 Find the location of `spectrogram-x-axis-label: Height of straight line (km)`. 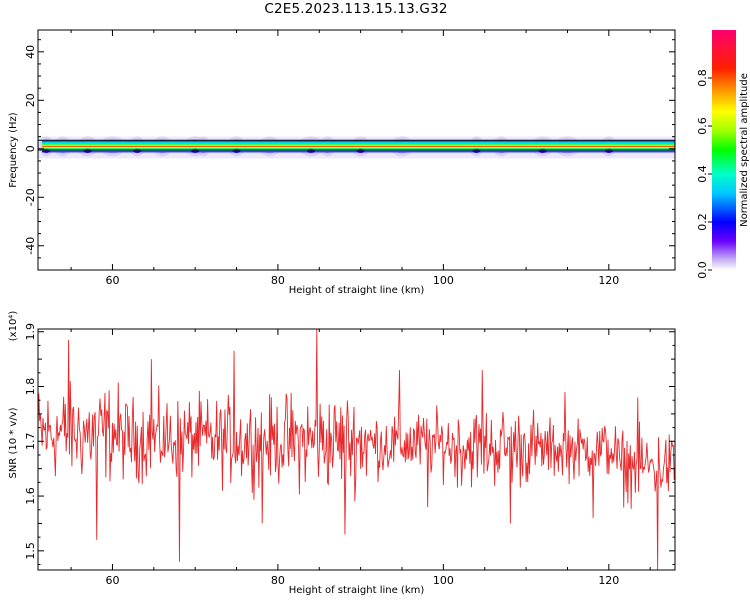

spectrogram-x-axis-label: Height of straight line (km) is located at coordinates (357, 290).